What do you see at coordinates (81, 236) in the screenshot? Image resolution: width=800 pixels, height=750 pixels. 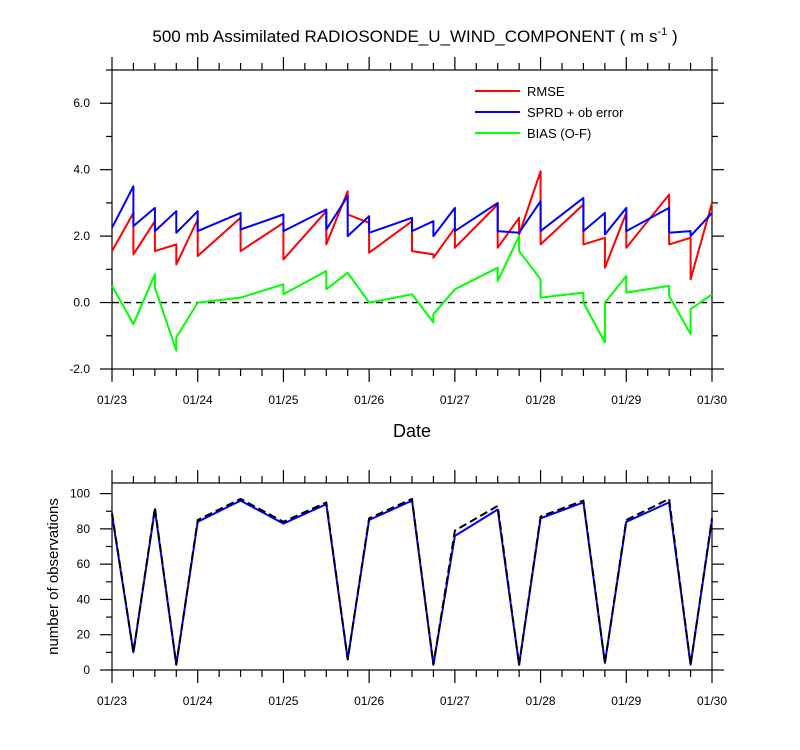 I see `stats-y-tick-label: 2.0` at bounding box center [81, 236].